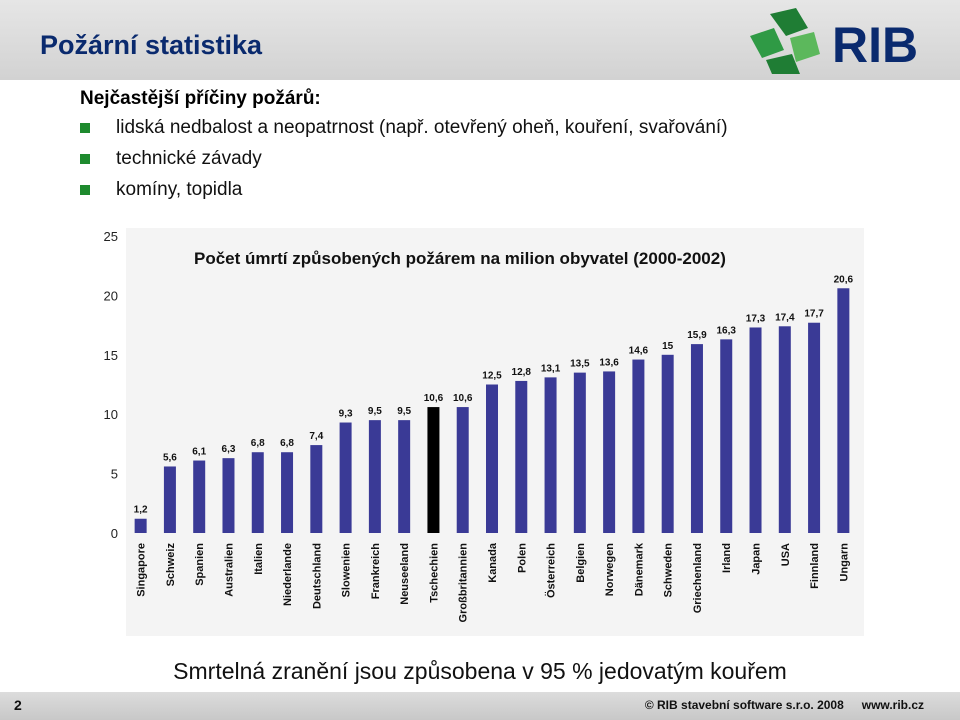  What do you see at coordinates (376, 571) in the screenshot?
I see `x-tick-label: Frankreich` at bounding box center [376, 571].